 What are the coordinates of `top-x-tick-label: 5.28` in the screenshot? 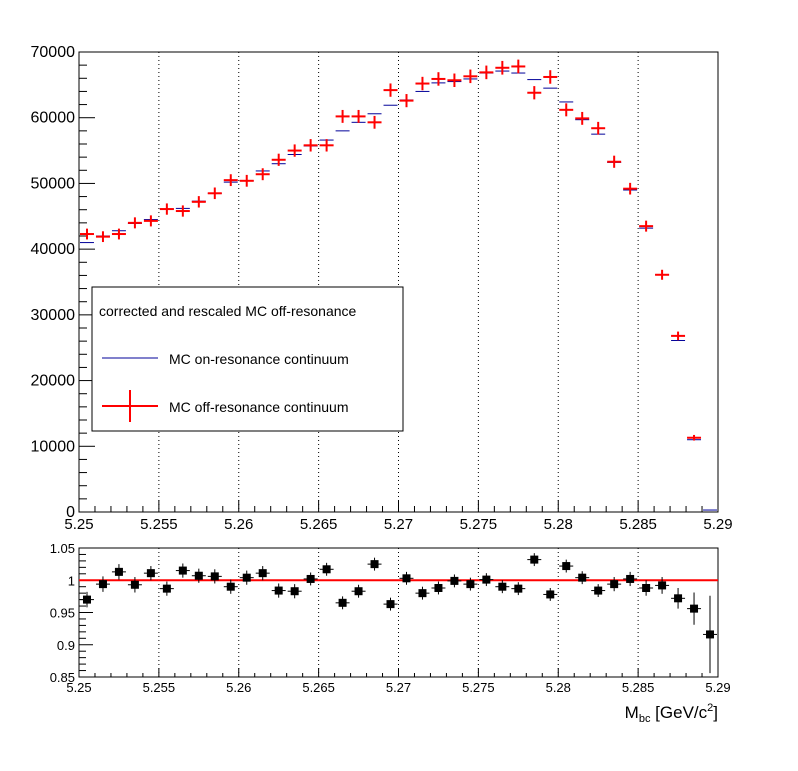 It's located at (558, 524).